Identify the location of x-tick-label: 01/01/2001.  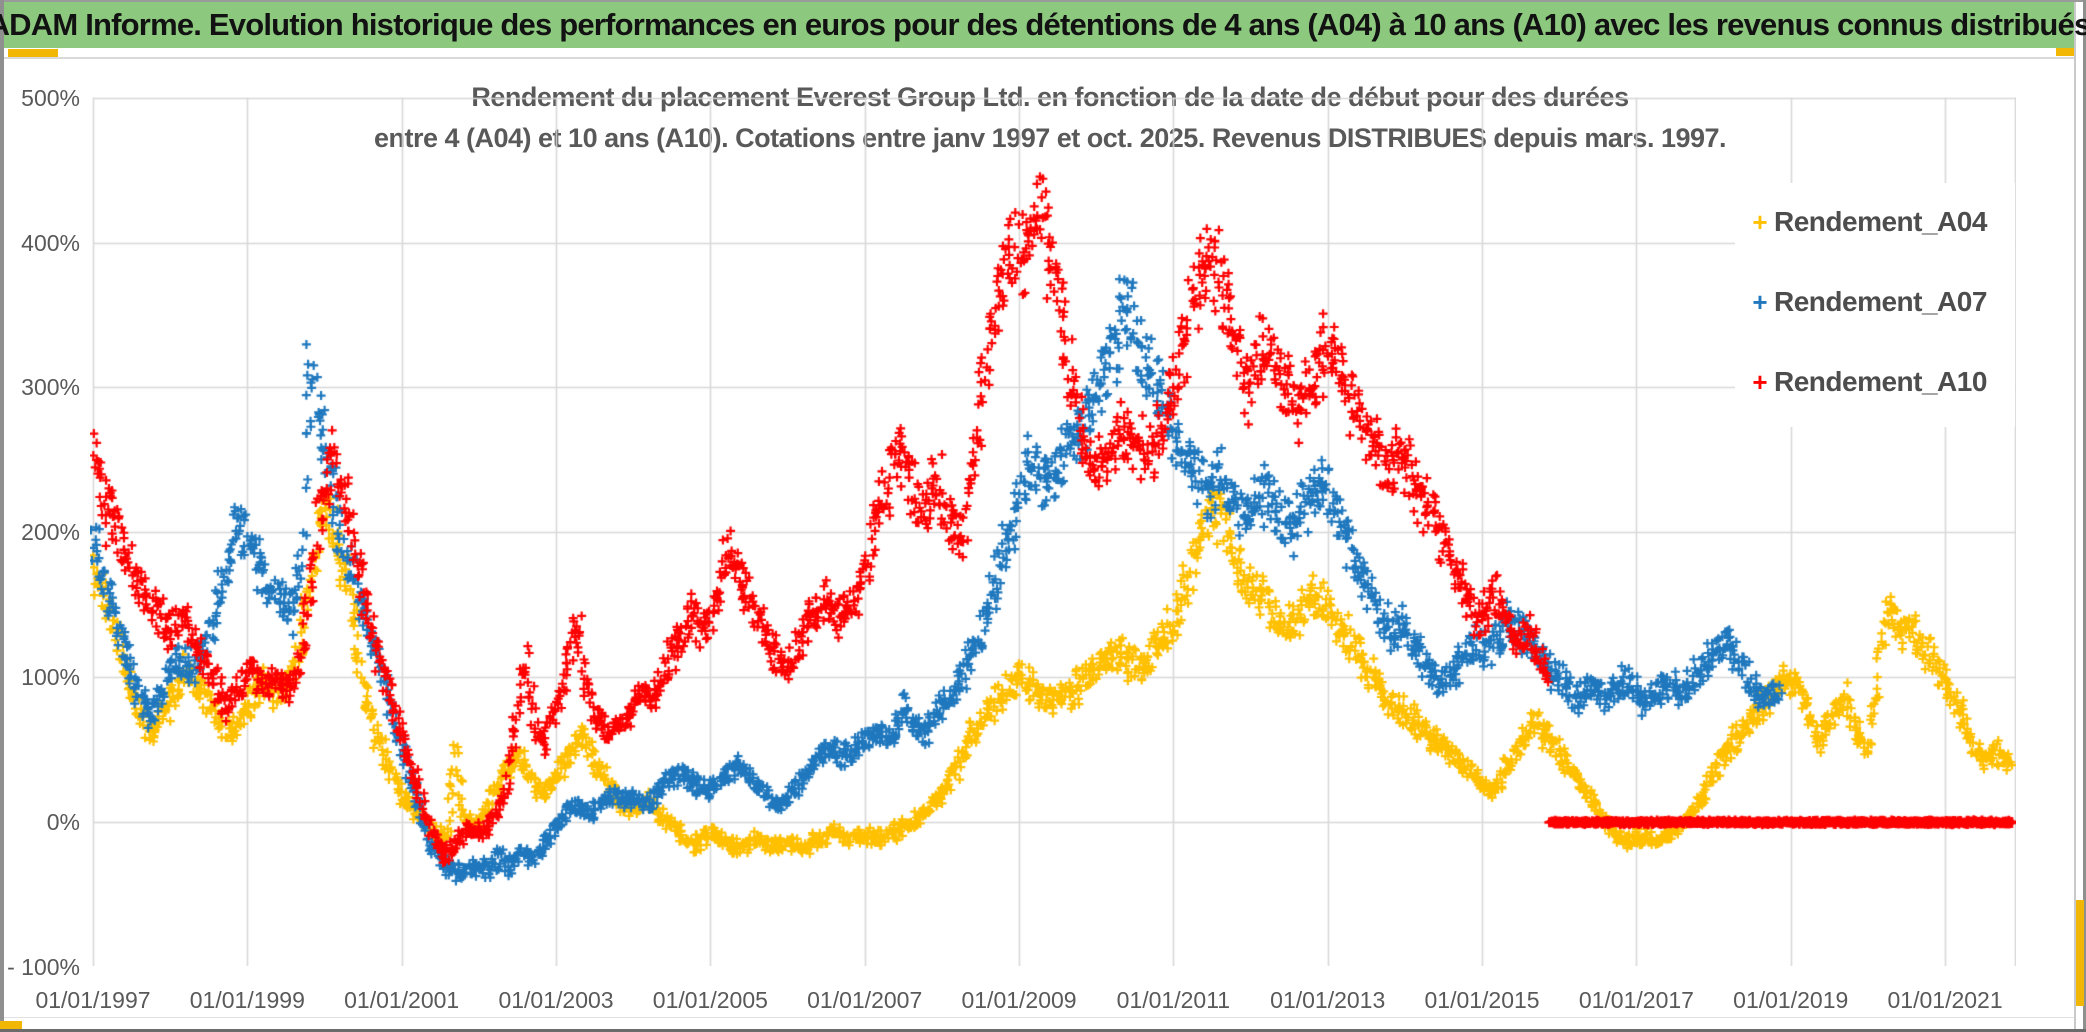
(402, 1000).